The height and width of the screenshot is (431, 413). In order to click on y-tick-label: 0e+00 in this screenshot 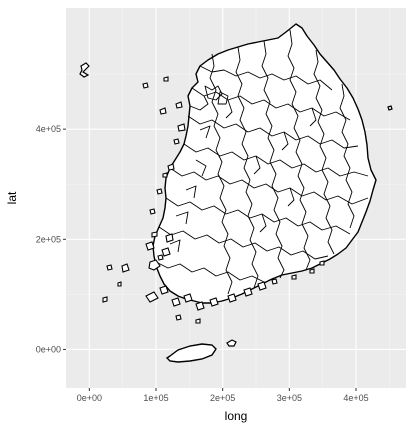, I will do `click(48, 349)`.